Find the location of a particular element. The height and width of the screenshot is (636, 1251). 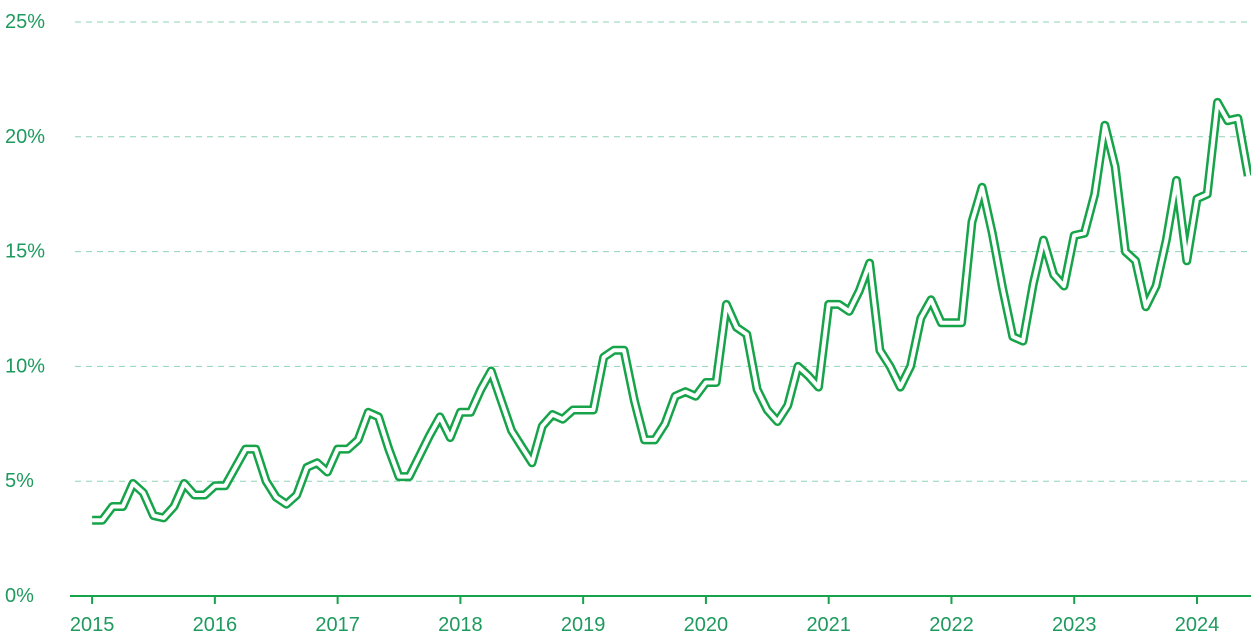

x-tick-label: 2020 is located at coordinates (706, 625).